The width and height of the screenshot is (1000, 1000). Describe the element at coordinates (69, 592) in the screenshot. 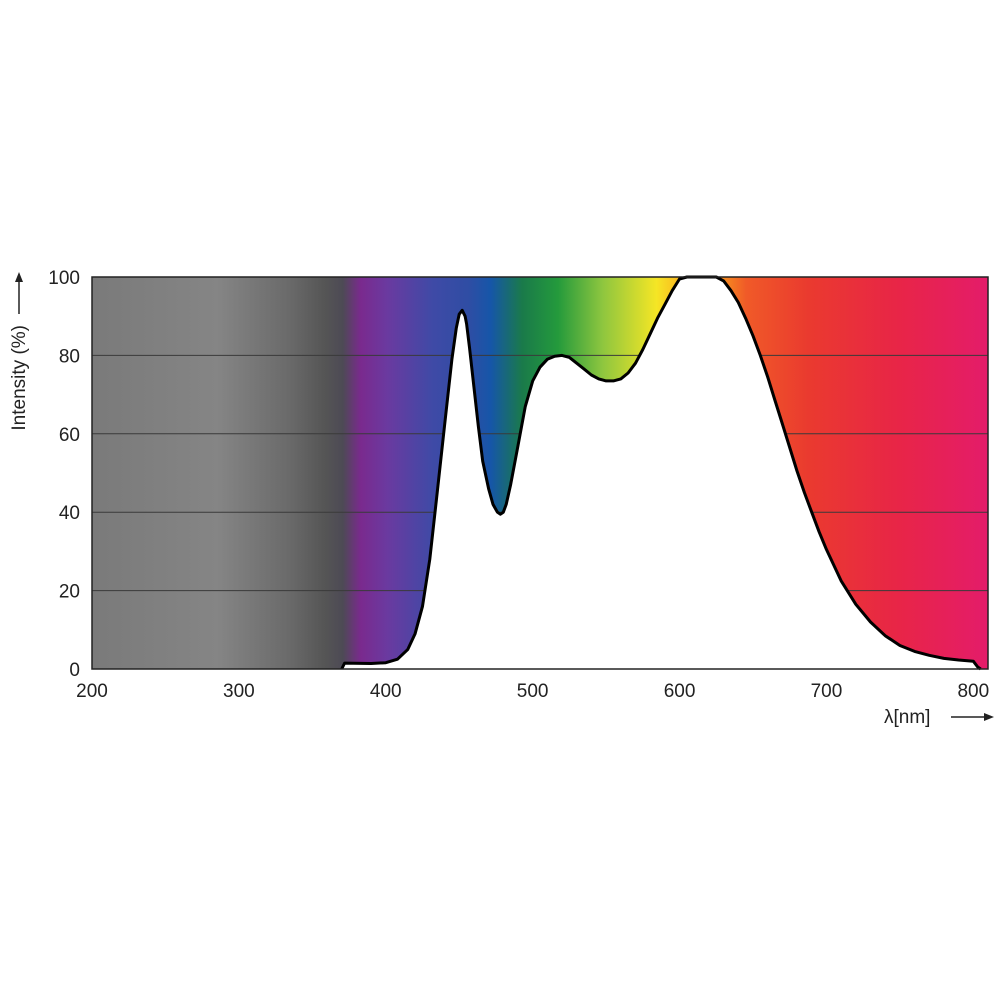

I see `y-tick-label: 20` at that location.